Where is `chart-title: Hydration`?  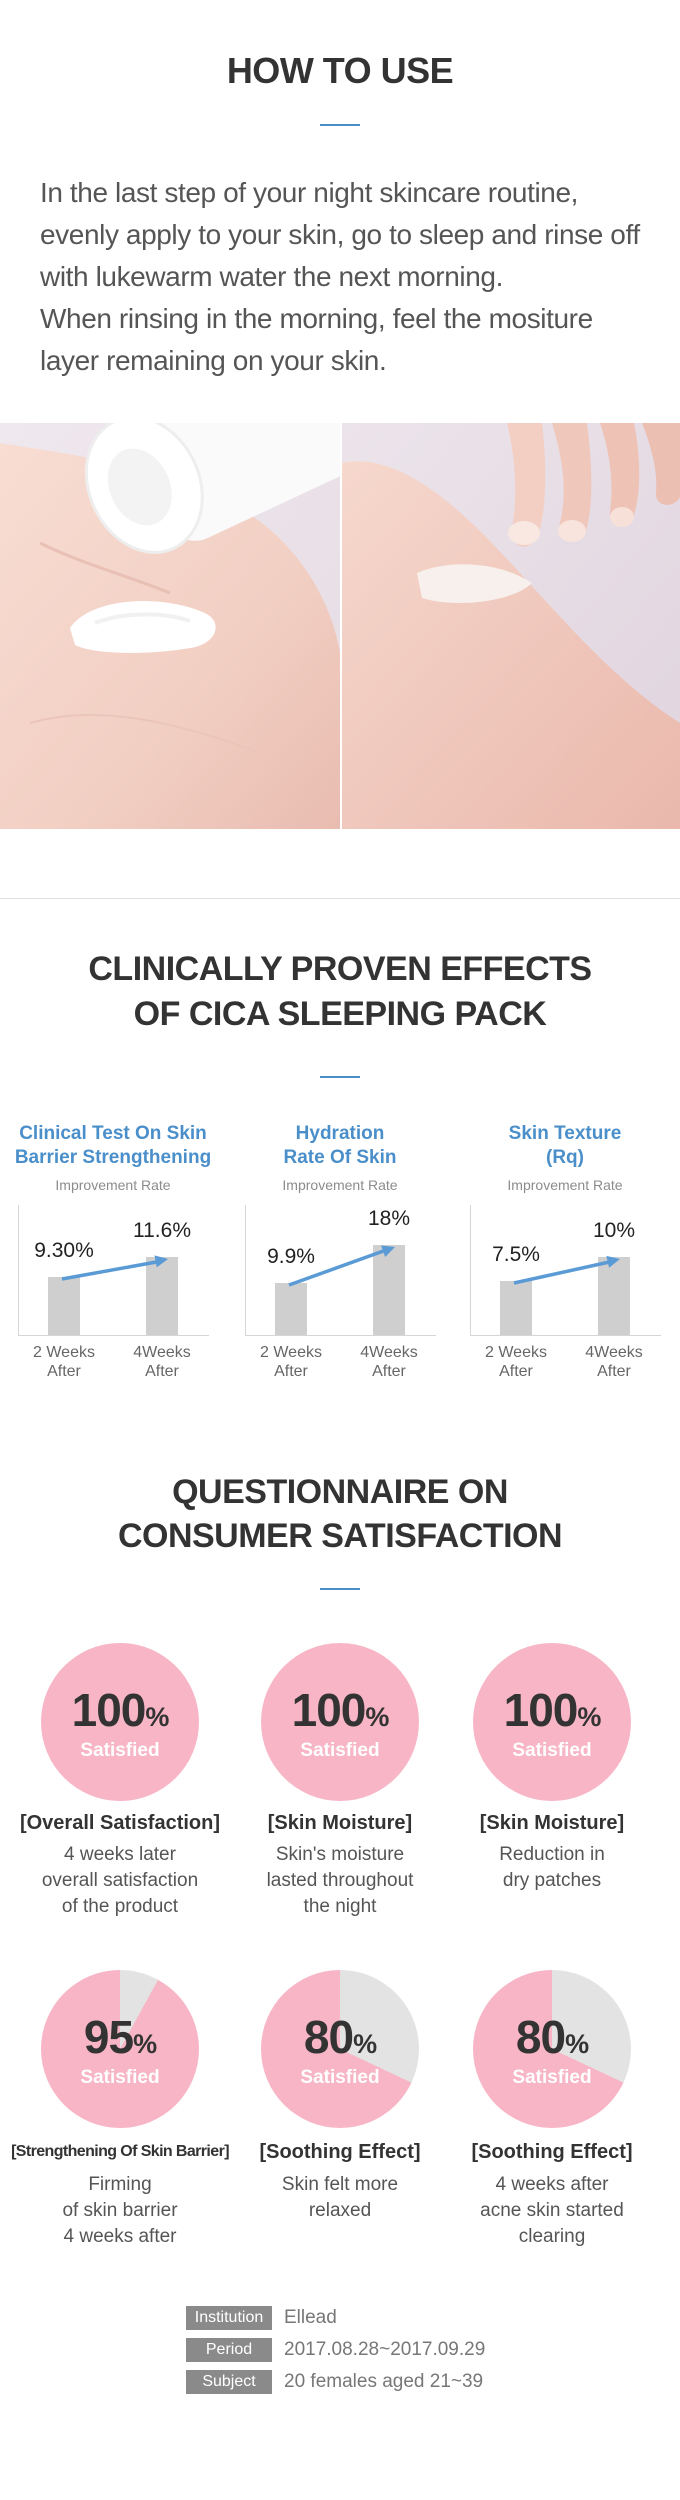
chart-title: Hydration is located at coordinates (340, 1133).